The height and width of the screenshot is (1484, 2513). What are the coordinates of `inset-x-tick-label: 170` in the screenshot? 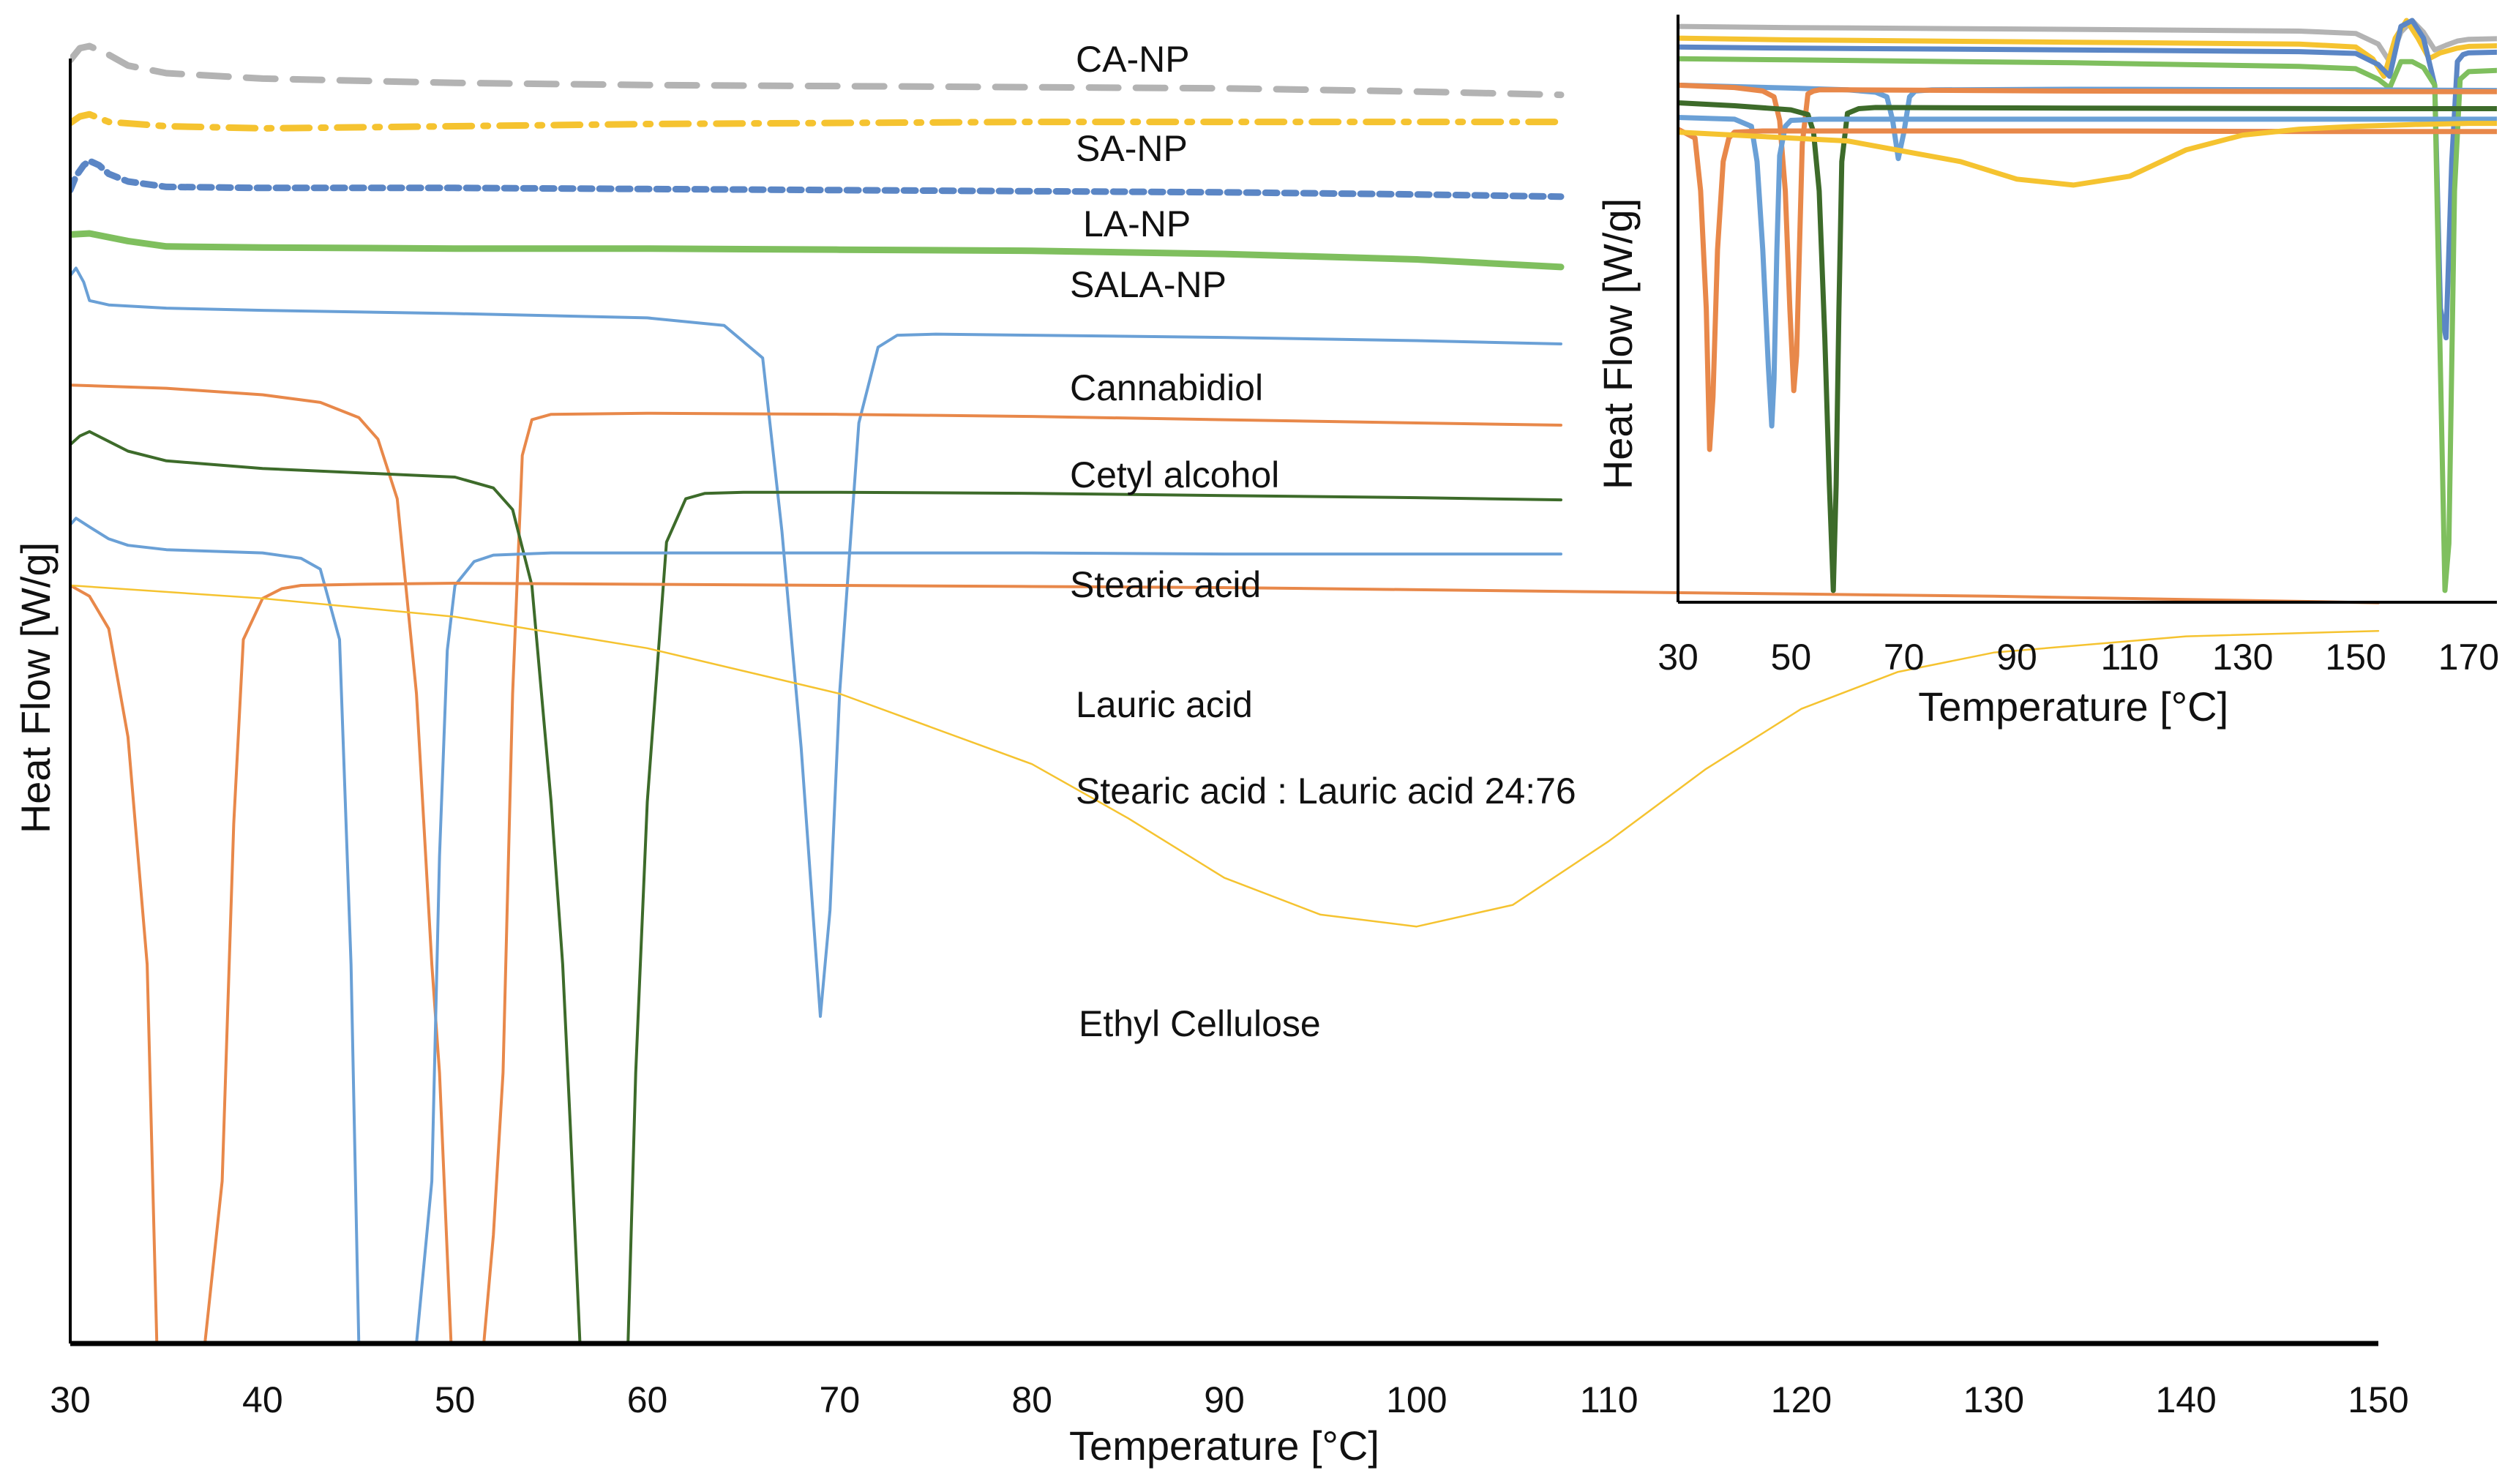 It's located at (2468, 657).